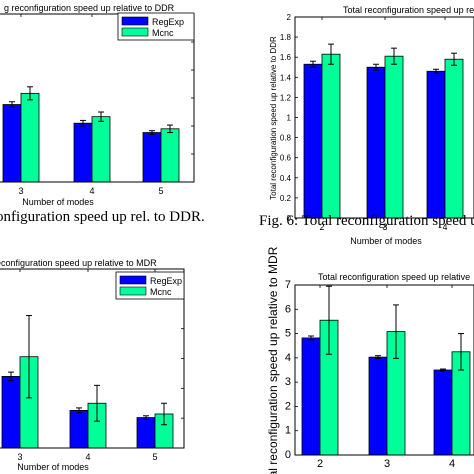 Image resolution: width=474 pixels, height=474 pixels. What do you see at coordinates (288, 358) in the screenshot?
I see `y-tick-label-4: 4` at bounding box center [288, 358].